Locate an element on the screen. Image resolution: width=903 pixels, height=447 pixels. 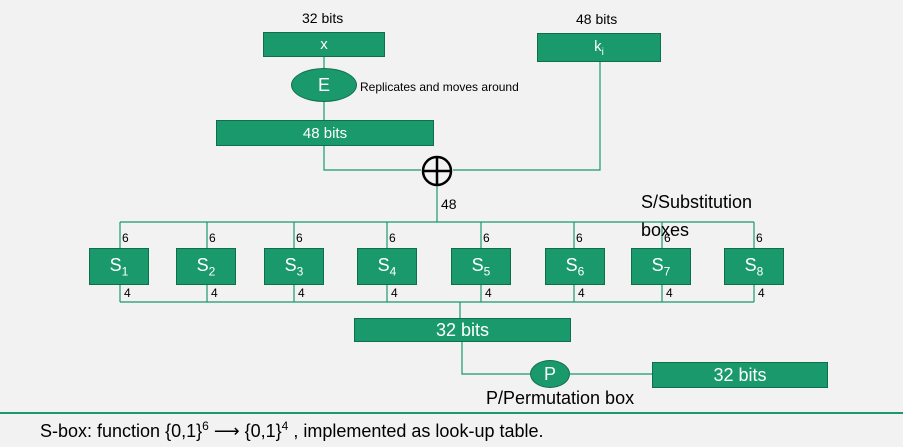
sbox-label: S7 is located at coordinates (661, 266).